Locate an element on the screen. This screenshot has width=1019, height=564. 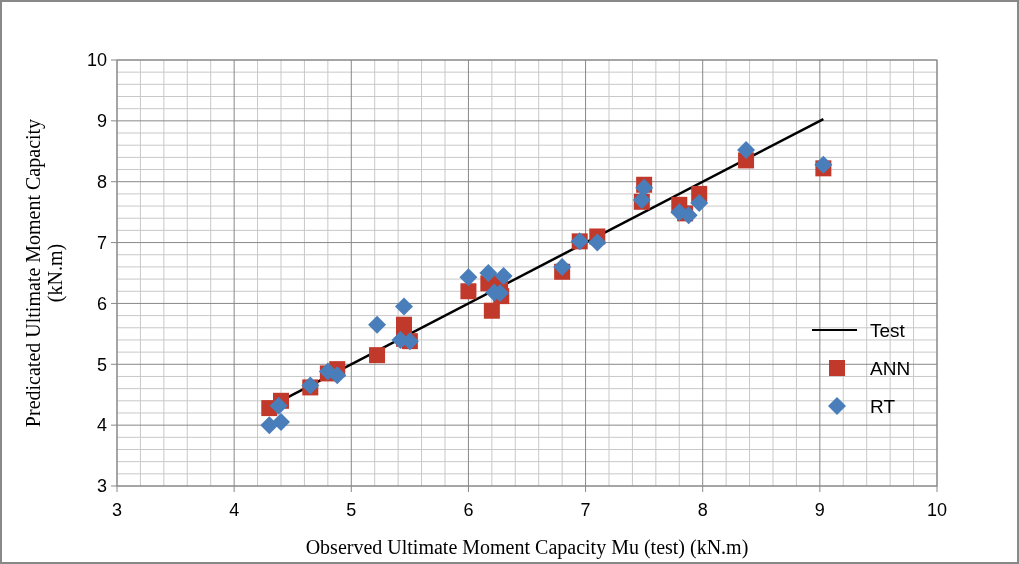
y-tick-label: 6 is located at coordinates (101, 303).